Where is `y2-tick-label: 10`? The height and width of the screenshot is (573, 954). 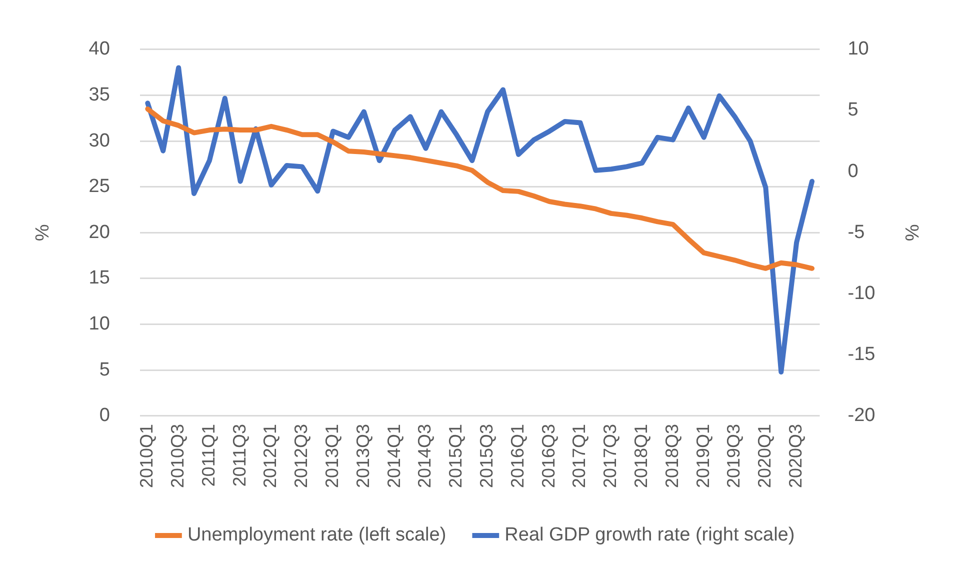
y2-tick-label: 10 is located at coordinates (858, 49).